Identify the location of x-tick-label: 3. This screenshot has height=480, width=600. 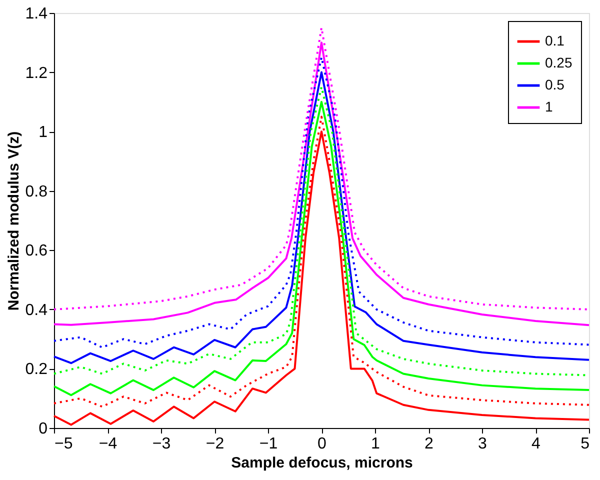
(483, 444).